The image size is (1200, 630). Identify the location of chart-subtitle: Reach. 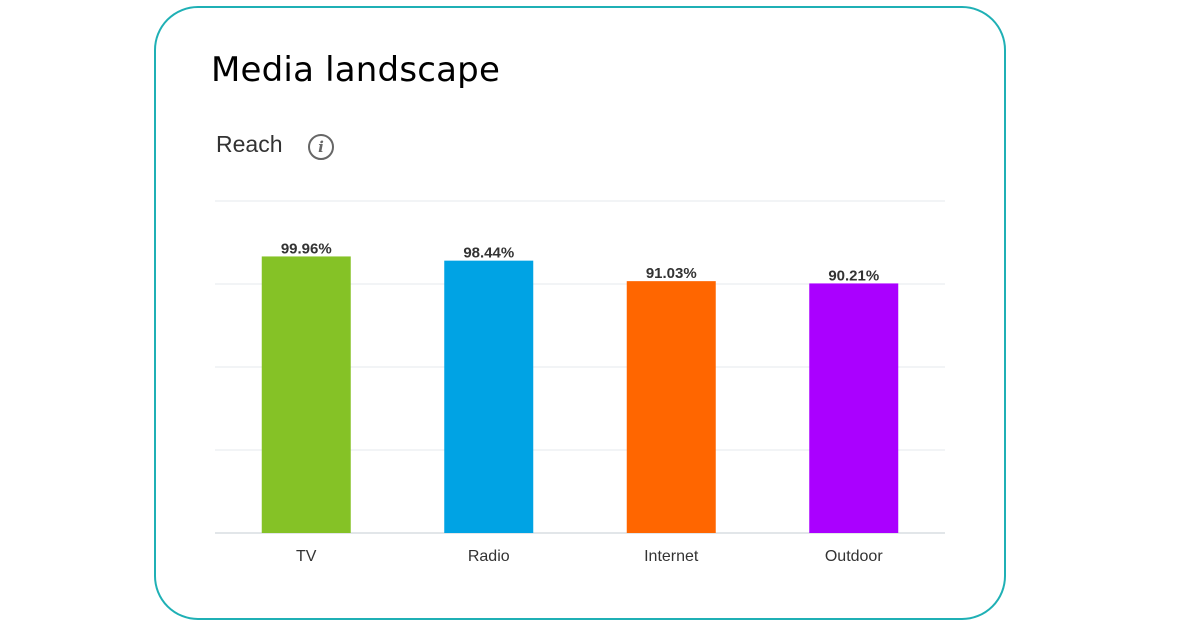
(249, 144).